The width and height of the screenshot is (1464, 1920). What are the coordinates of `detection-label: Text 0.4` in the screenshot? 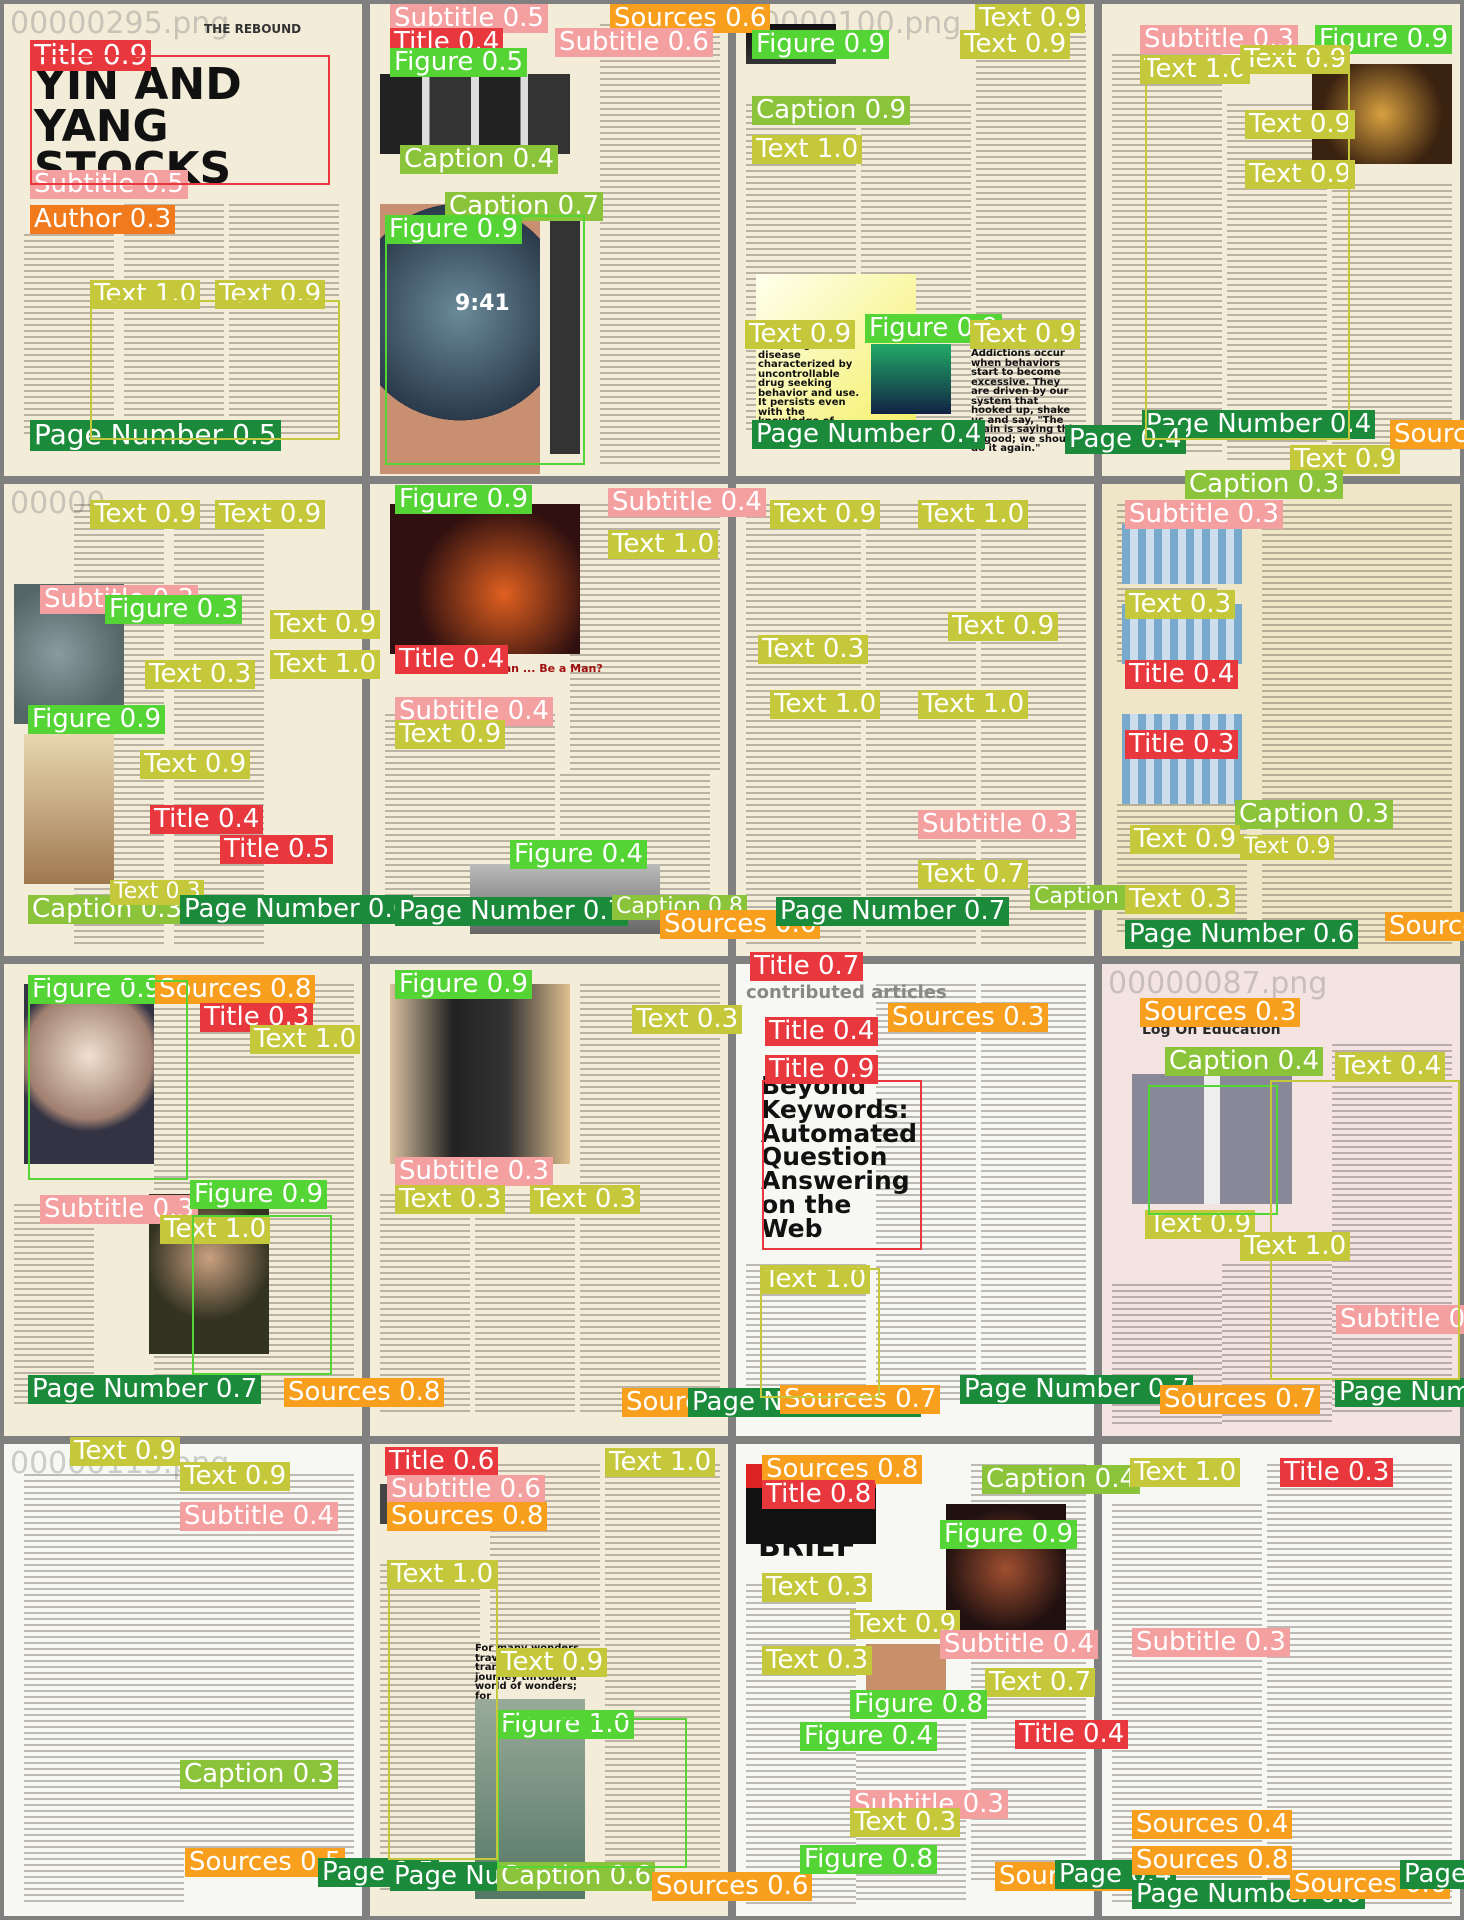 It's located at (1390, 1066).